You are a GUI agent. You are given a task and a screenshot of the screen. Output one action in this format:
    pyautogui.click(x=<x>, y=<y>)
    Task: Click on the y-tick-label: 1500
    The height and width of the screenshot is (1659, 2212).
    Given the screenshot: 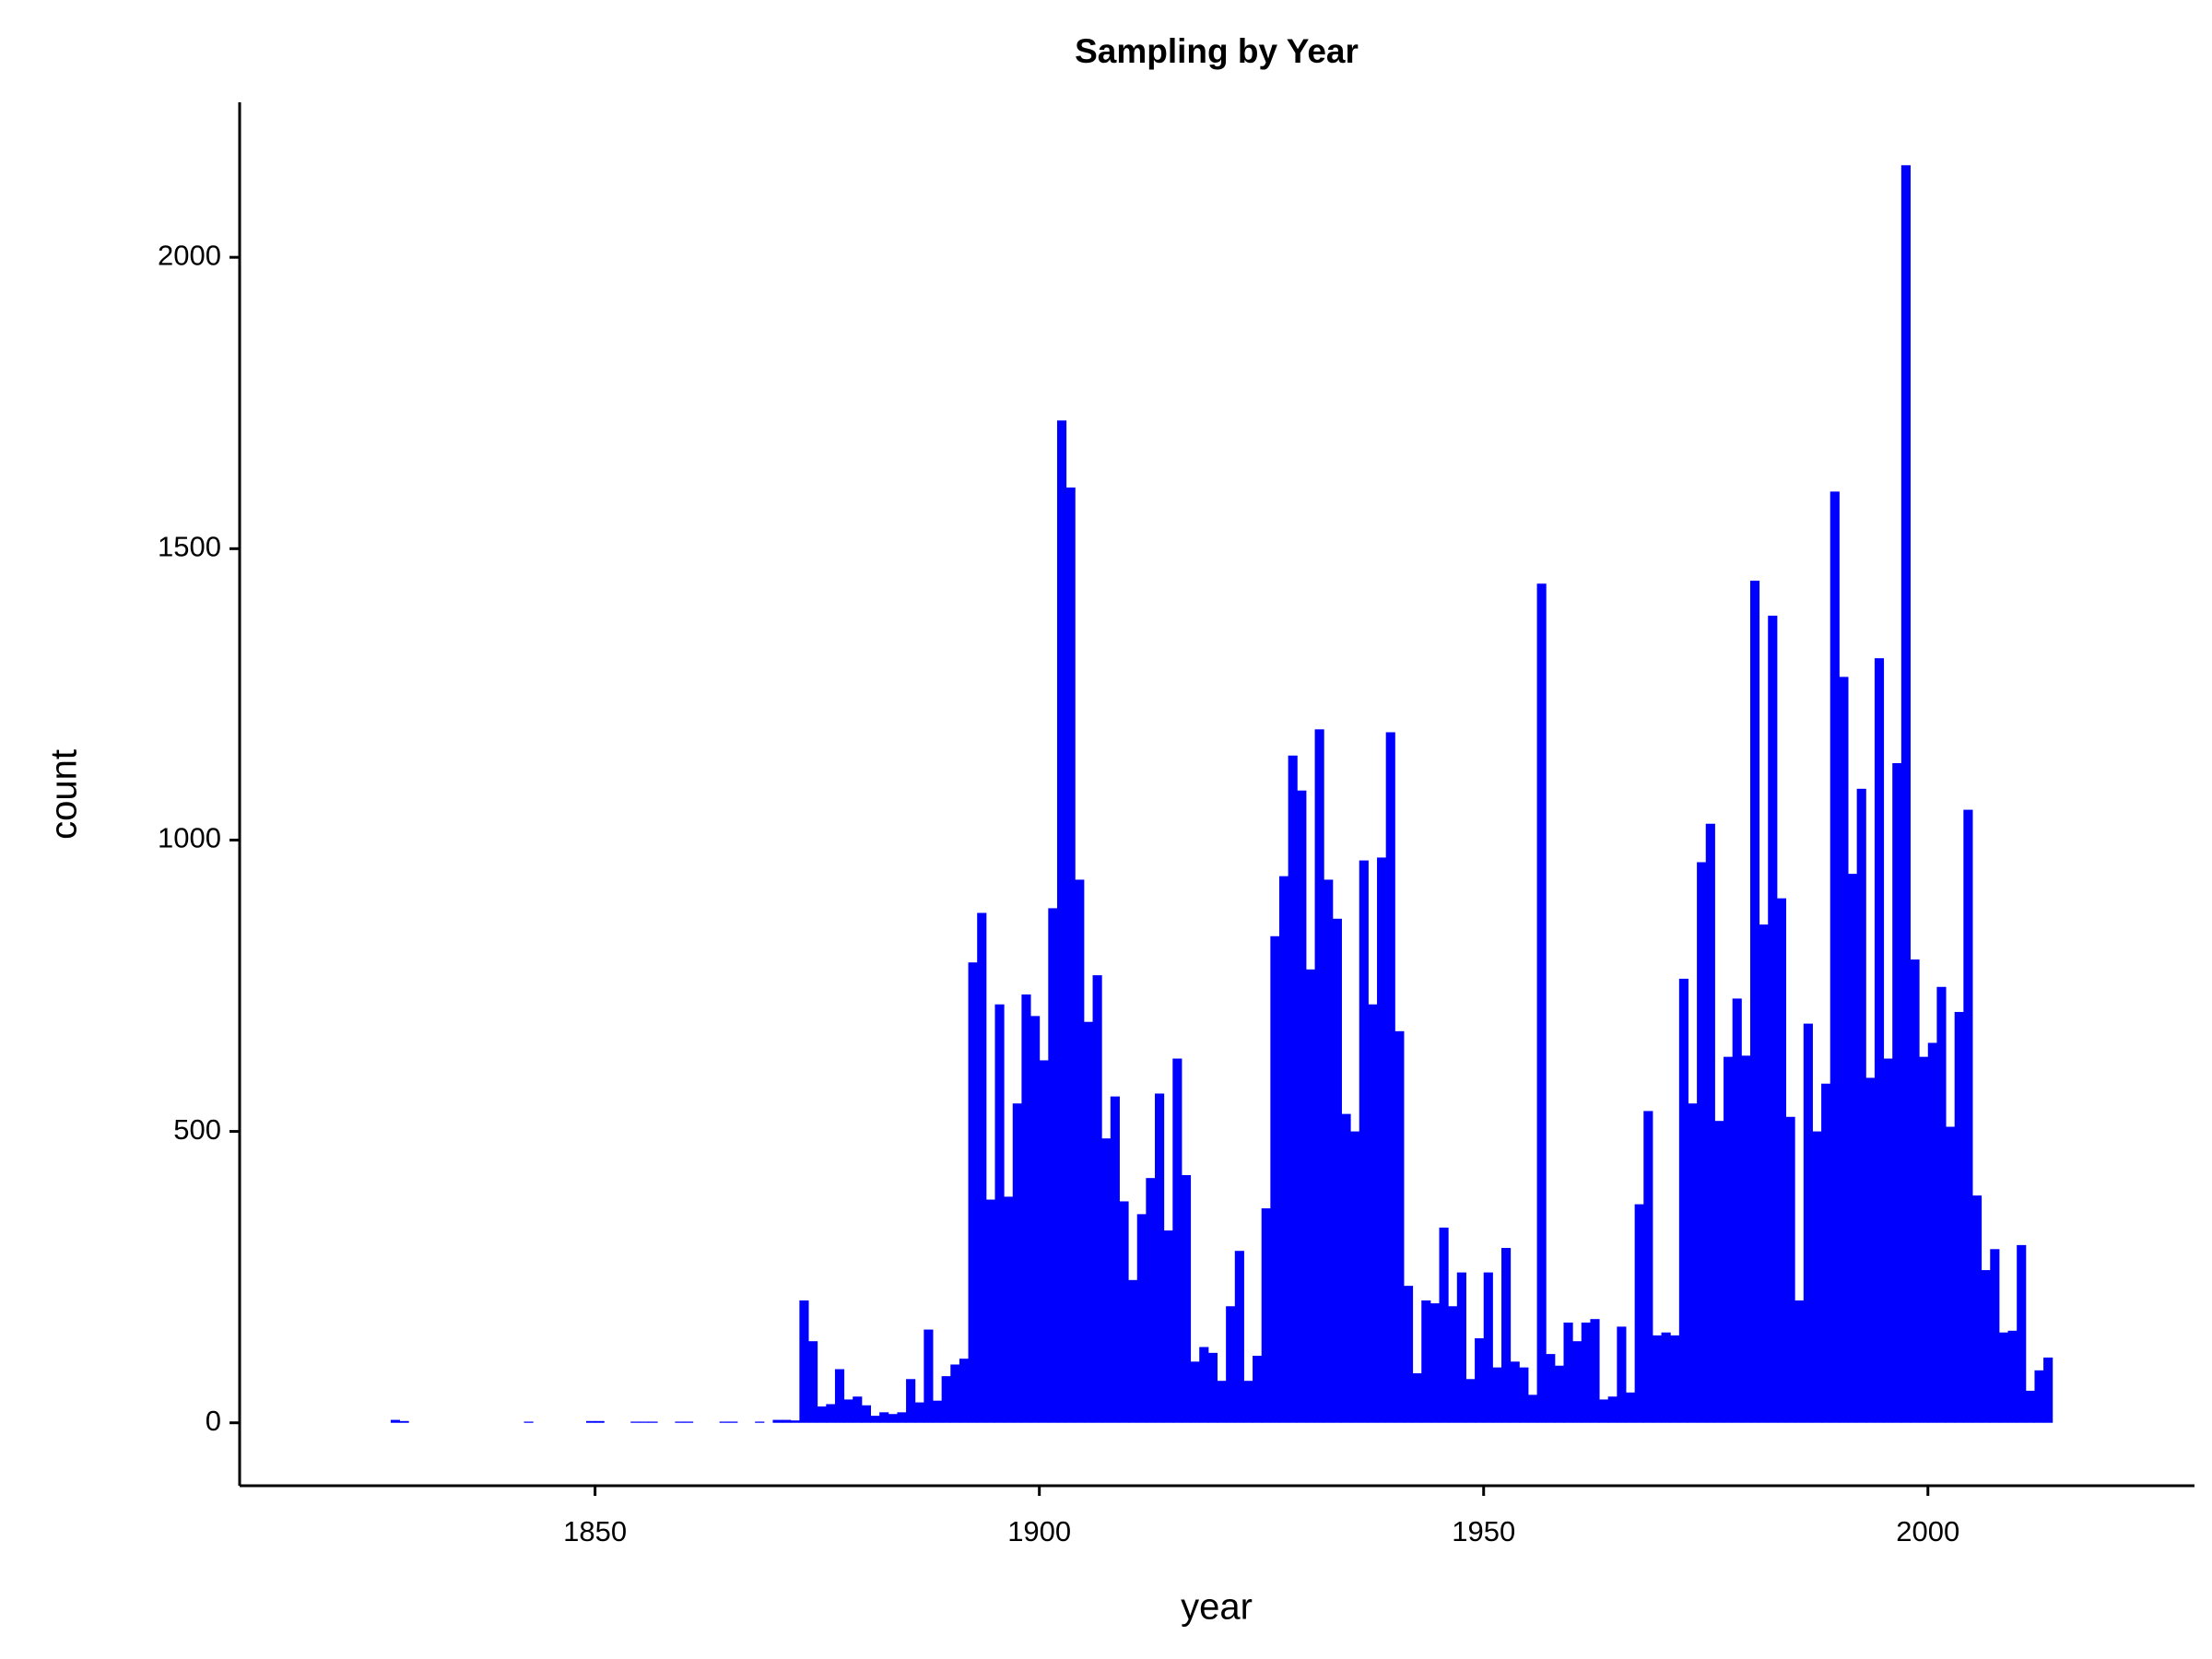 What is the action you would take?
    pyautogui.click(x=189, y=547)
    